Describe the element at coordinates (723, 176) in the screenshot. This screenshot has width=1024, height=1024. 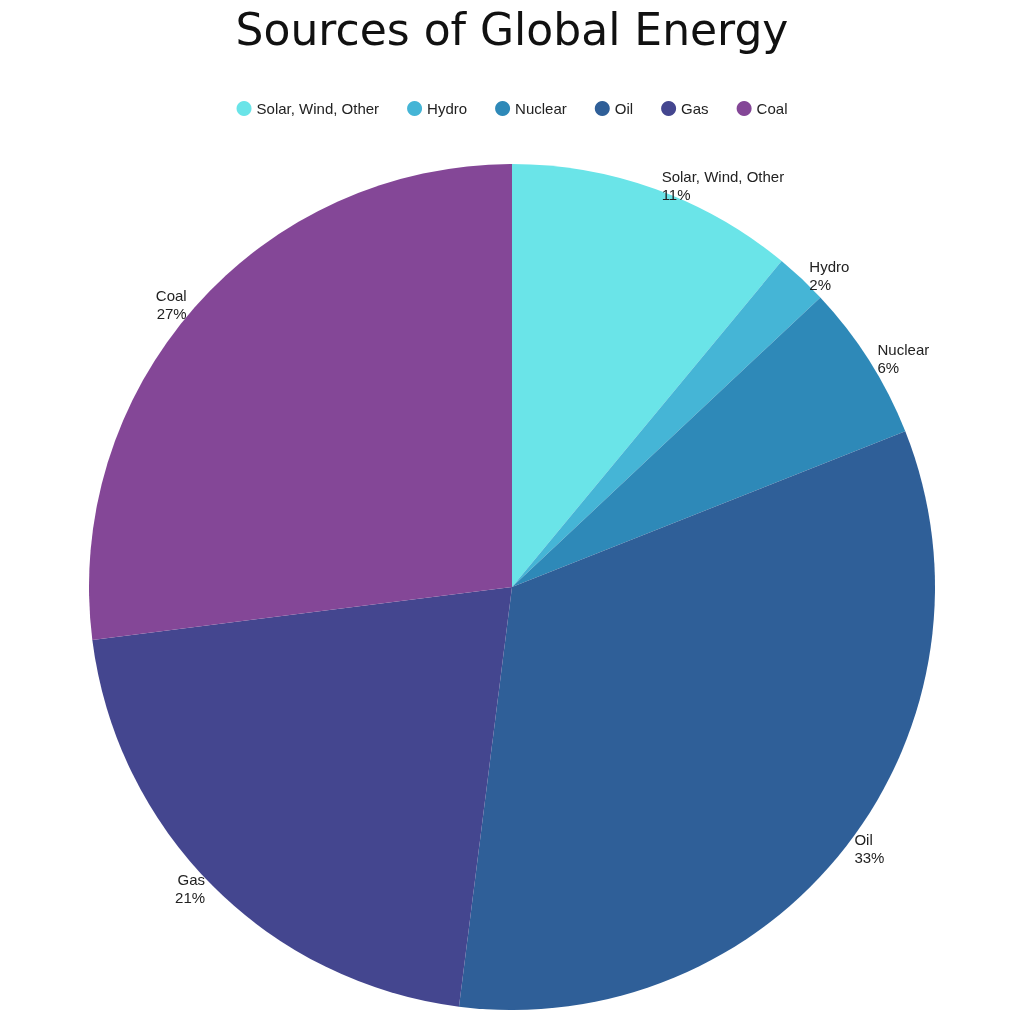
I see `slice-label: Solar, Wind, Other` at that location.